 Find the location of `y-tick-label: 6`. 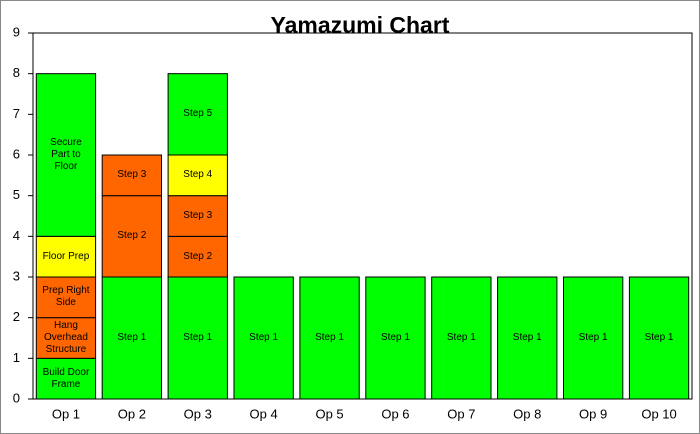

y-tick-label: 6 is located at coordinates (16, 153).